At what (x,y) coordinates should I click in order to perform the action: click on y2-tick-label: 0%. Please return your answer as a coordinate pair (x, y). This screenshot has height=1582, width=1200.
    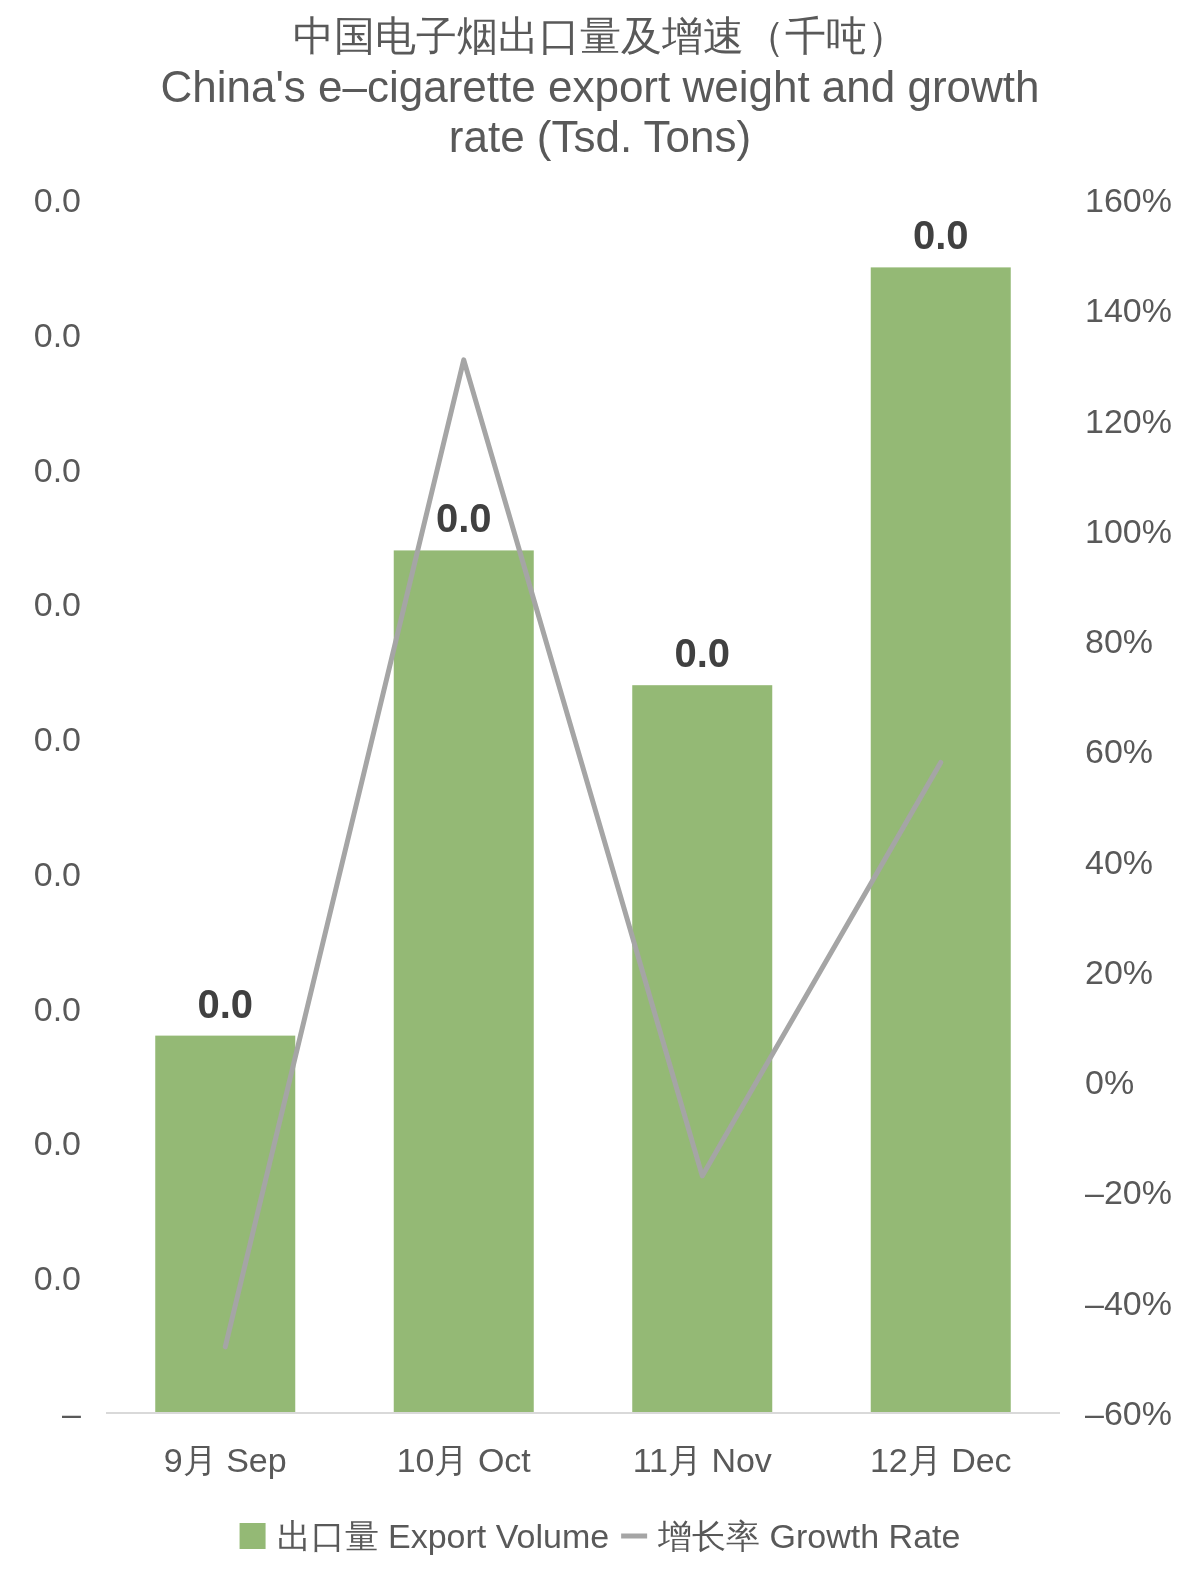
    Looking at the image, I should click on (1110, 1082).